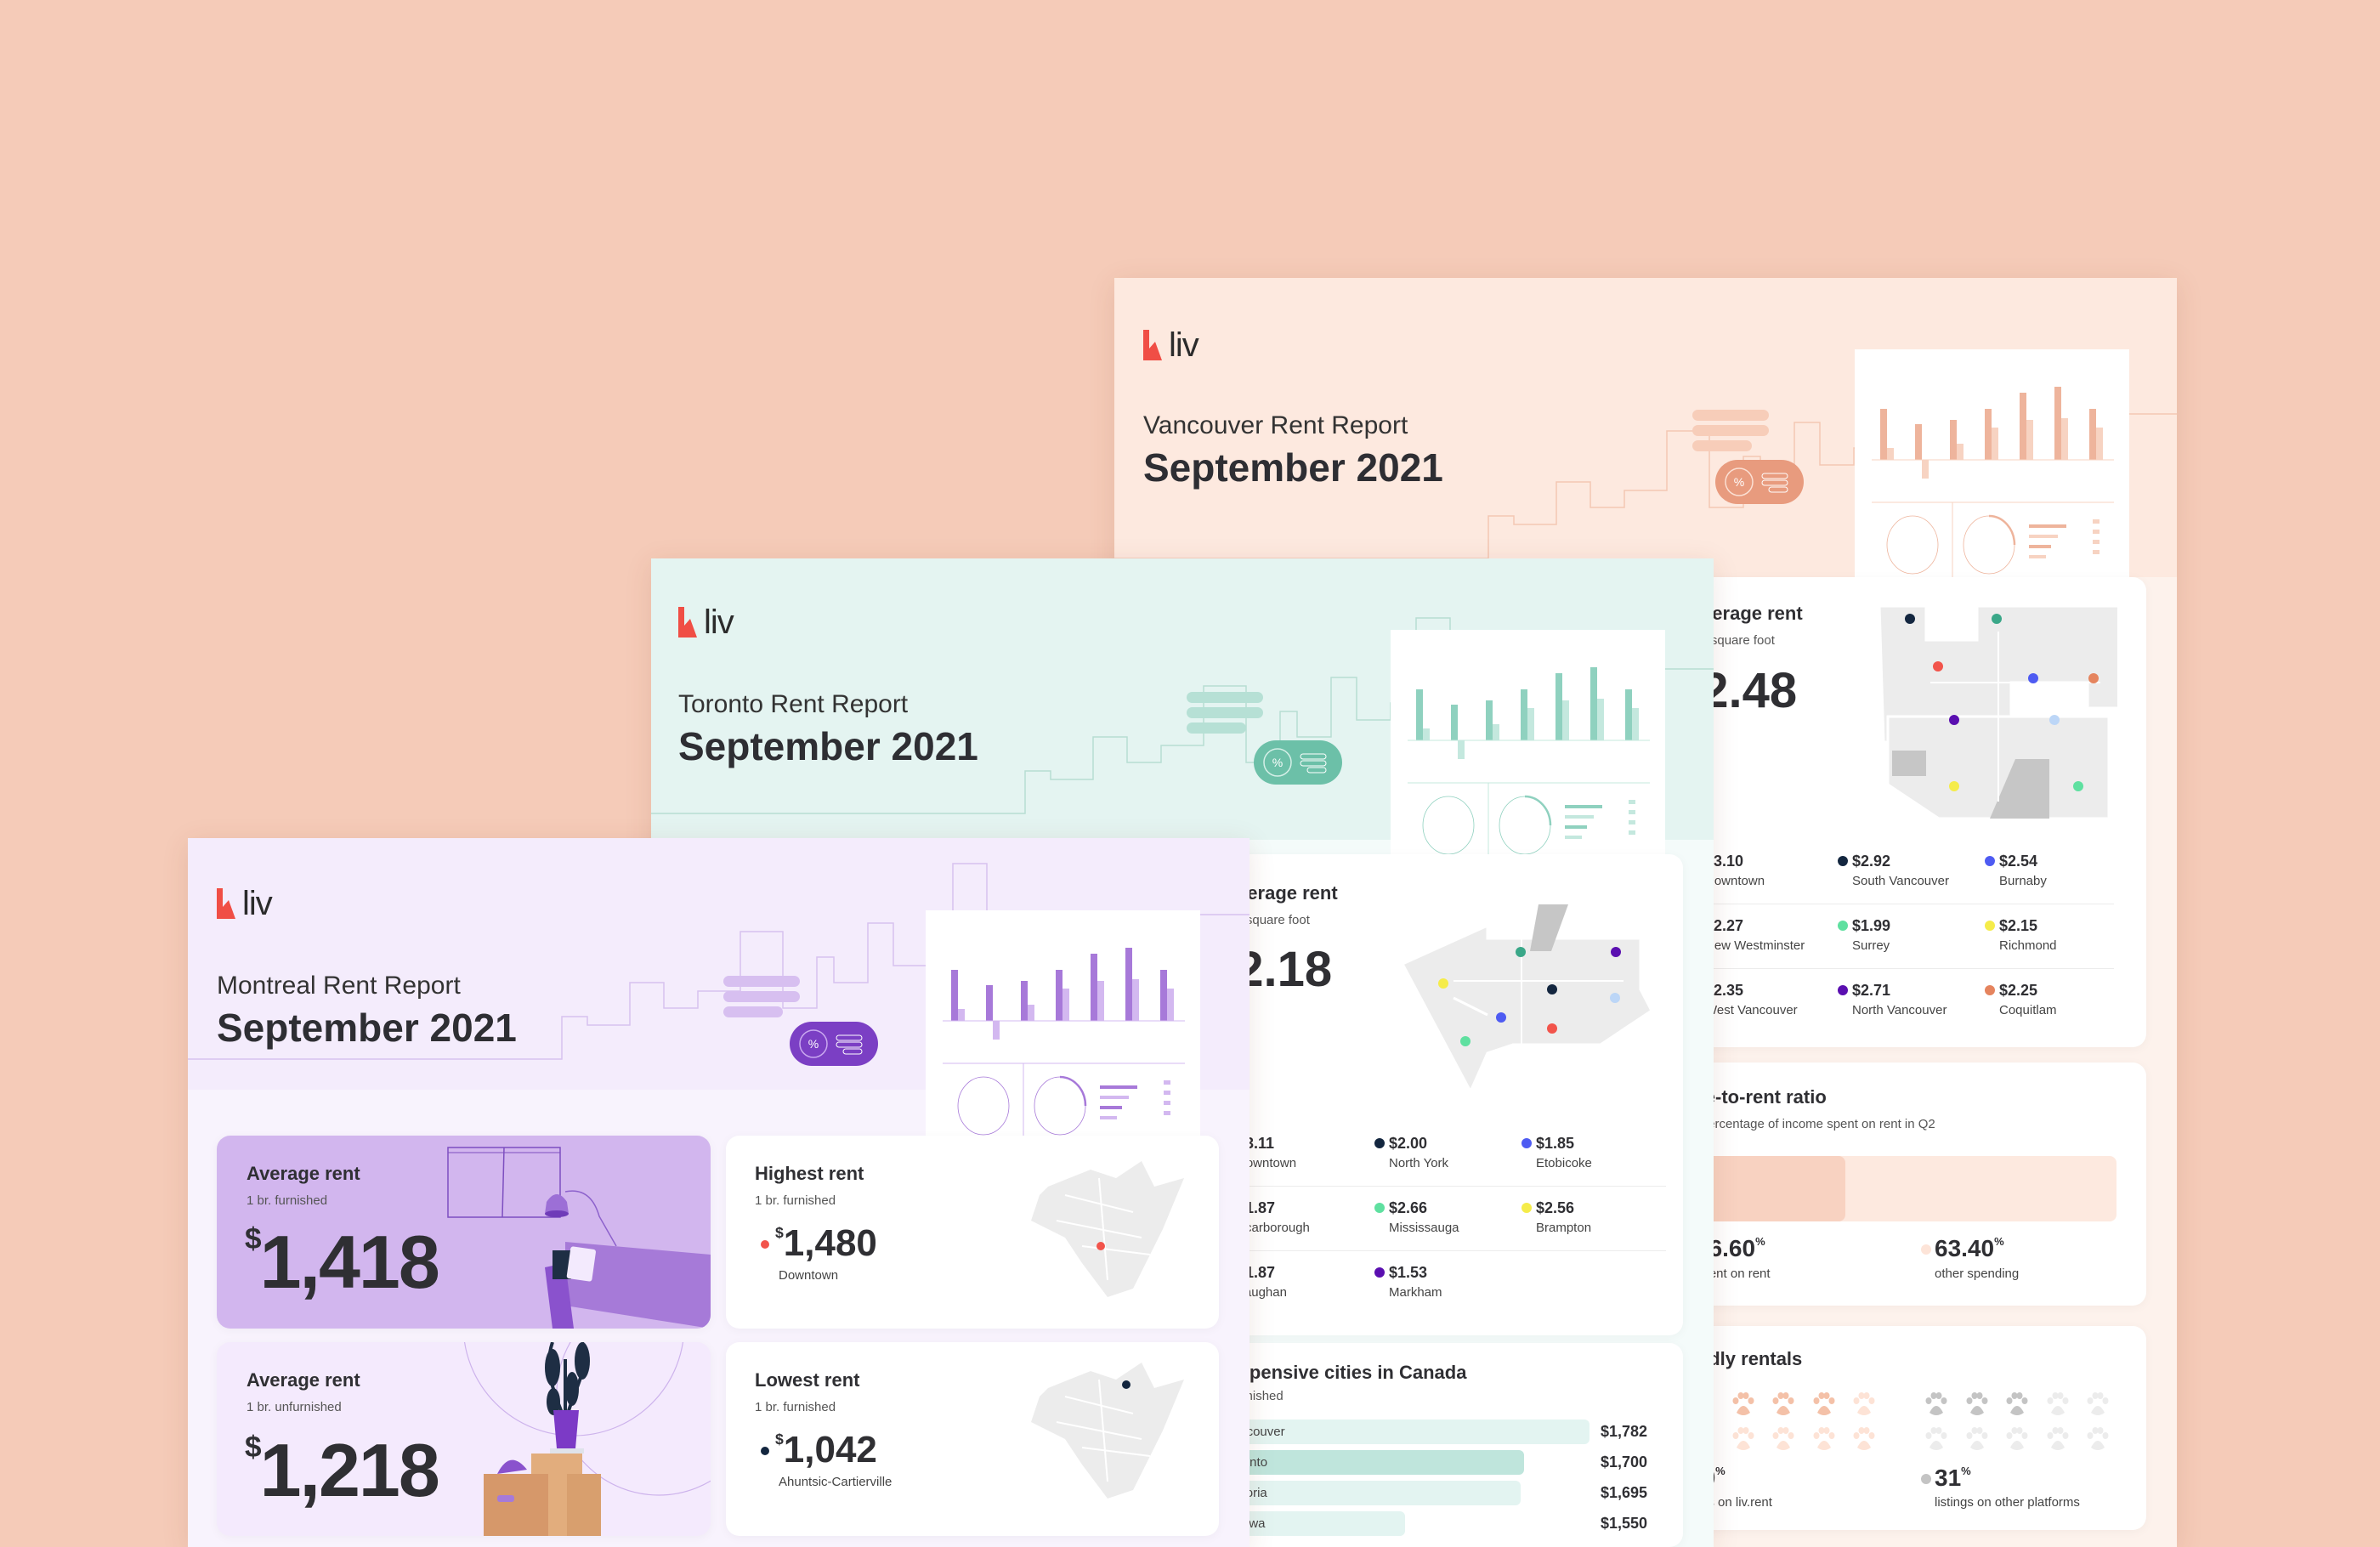 The height and width of the screenshot is (1547, 2380). Describe the element at coordinates (1470, 1007) in the screenshot. I see `map-region` at that location.